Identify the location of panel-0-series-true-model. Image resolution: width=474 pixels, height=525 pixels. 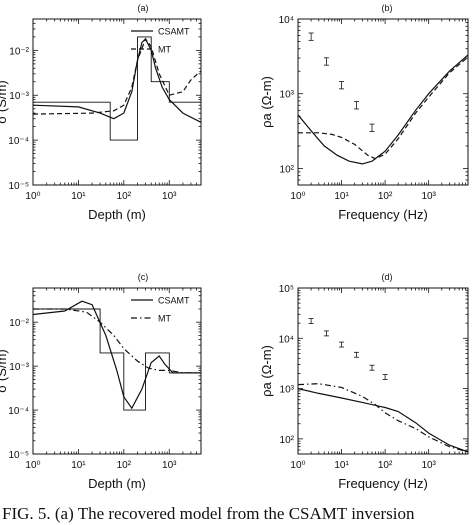
(117, 88).